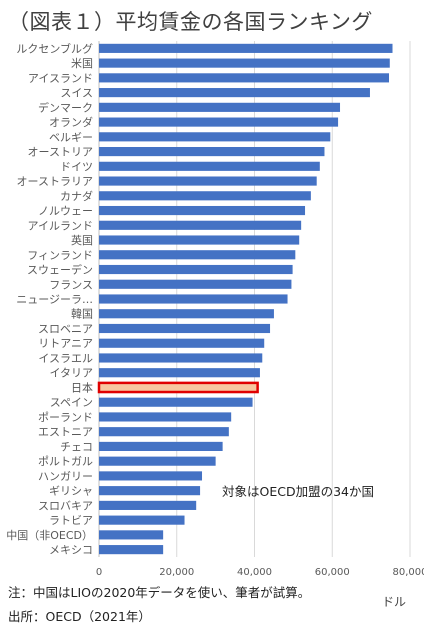 This screenshot has height=640, width=424. I want to click on category-label: イタリア, so click(71, 373).